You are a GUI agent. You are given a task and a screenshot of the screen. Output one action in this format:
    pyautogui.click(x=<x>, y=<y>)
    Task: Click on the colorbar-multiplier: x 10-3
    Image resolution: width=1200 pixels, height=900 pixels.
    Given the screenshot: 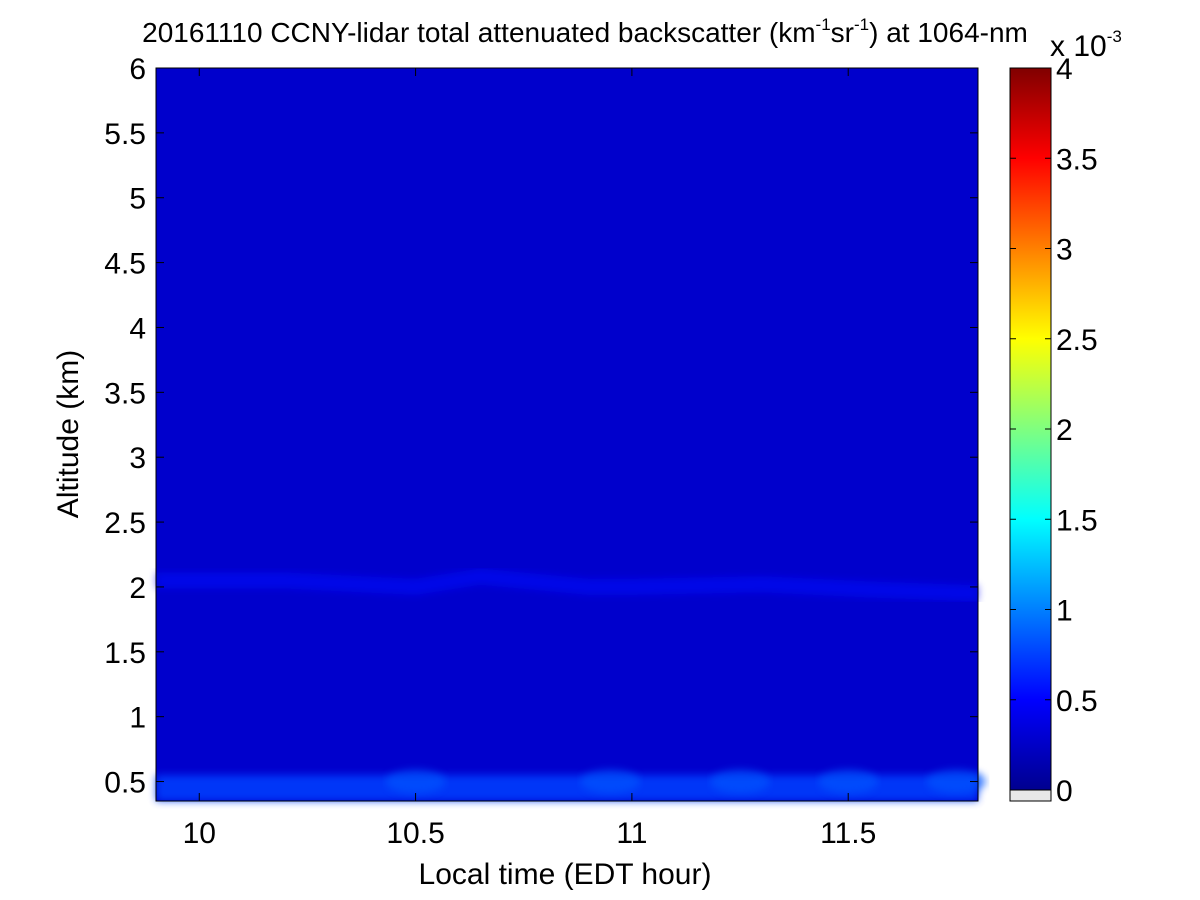 What is the action you would take?
    pyautogui.click(x=1086, y=45)
    